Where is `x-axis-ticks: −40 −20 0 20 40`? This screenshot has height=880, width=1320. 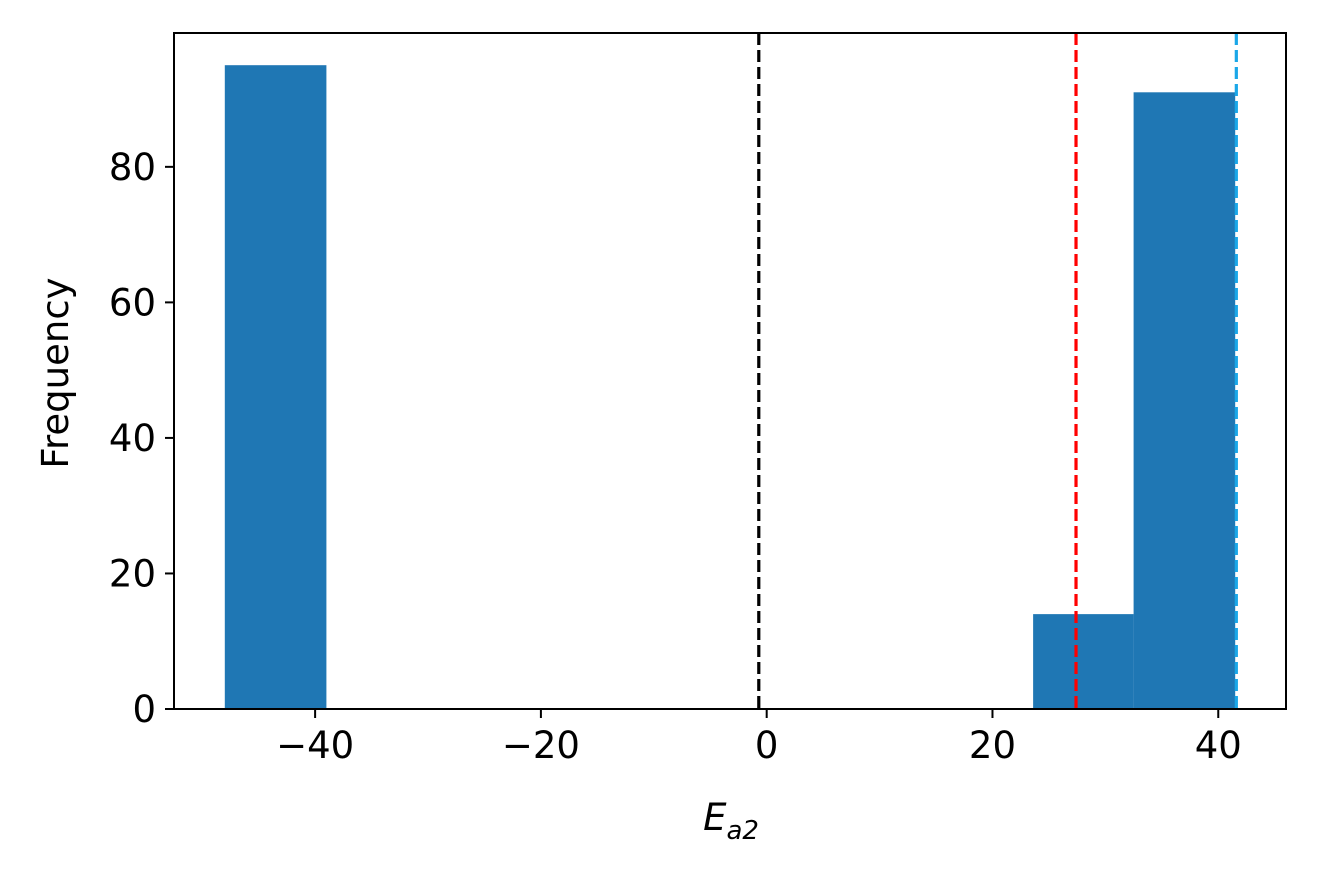 x-axis-ticks: −40 −20 0 20 40 is located at coordinates (759, 738).